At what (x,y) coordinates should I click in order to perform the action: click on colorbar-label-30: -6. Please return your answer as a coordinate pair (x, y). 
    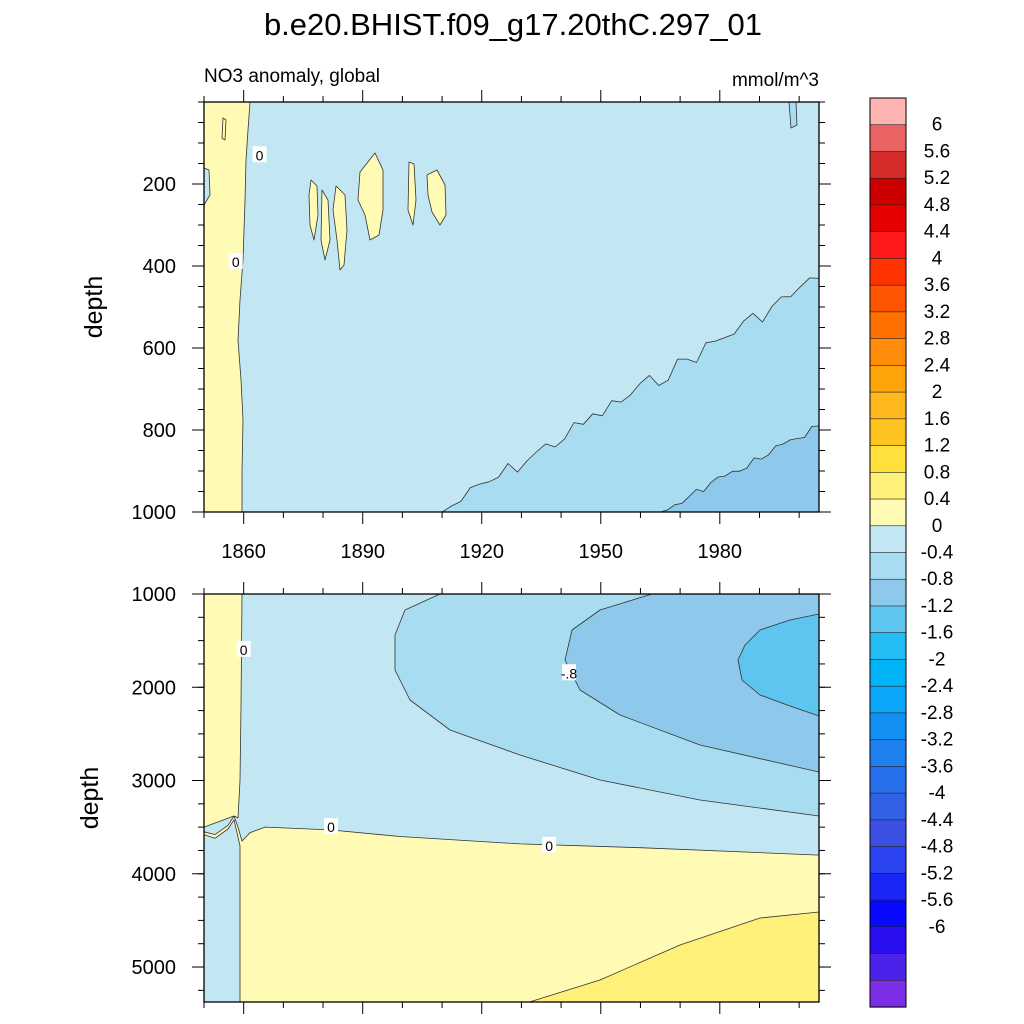
    Looking at the image, I should click on (937, 927).